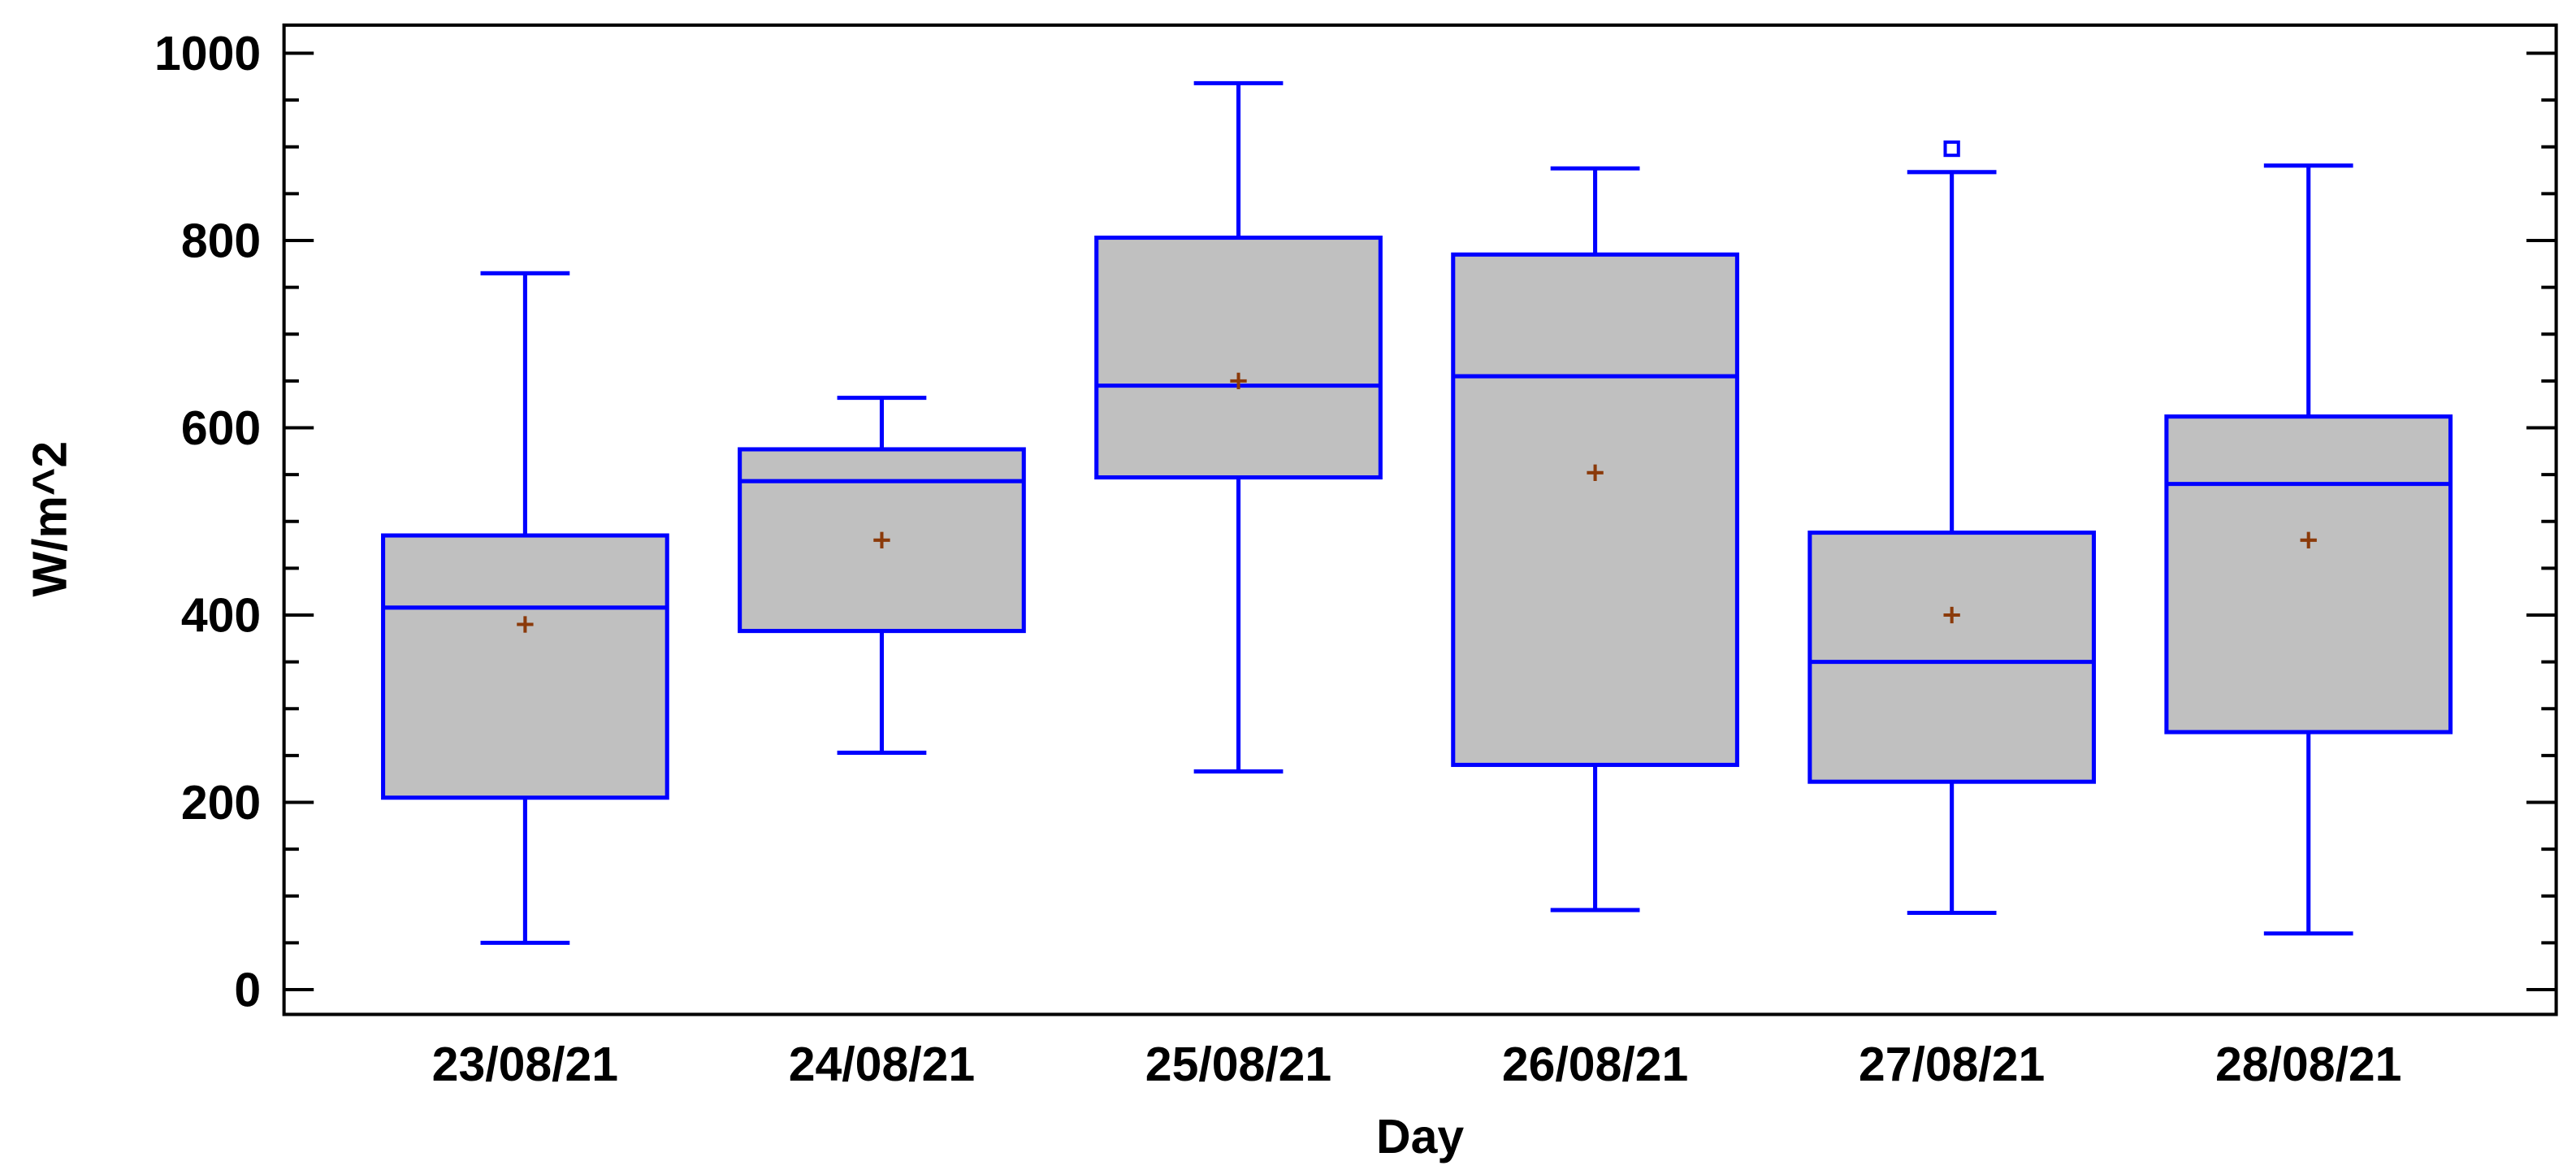  I want to click on y-tick-label: 600, so click(221, 428).